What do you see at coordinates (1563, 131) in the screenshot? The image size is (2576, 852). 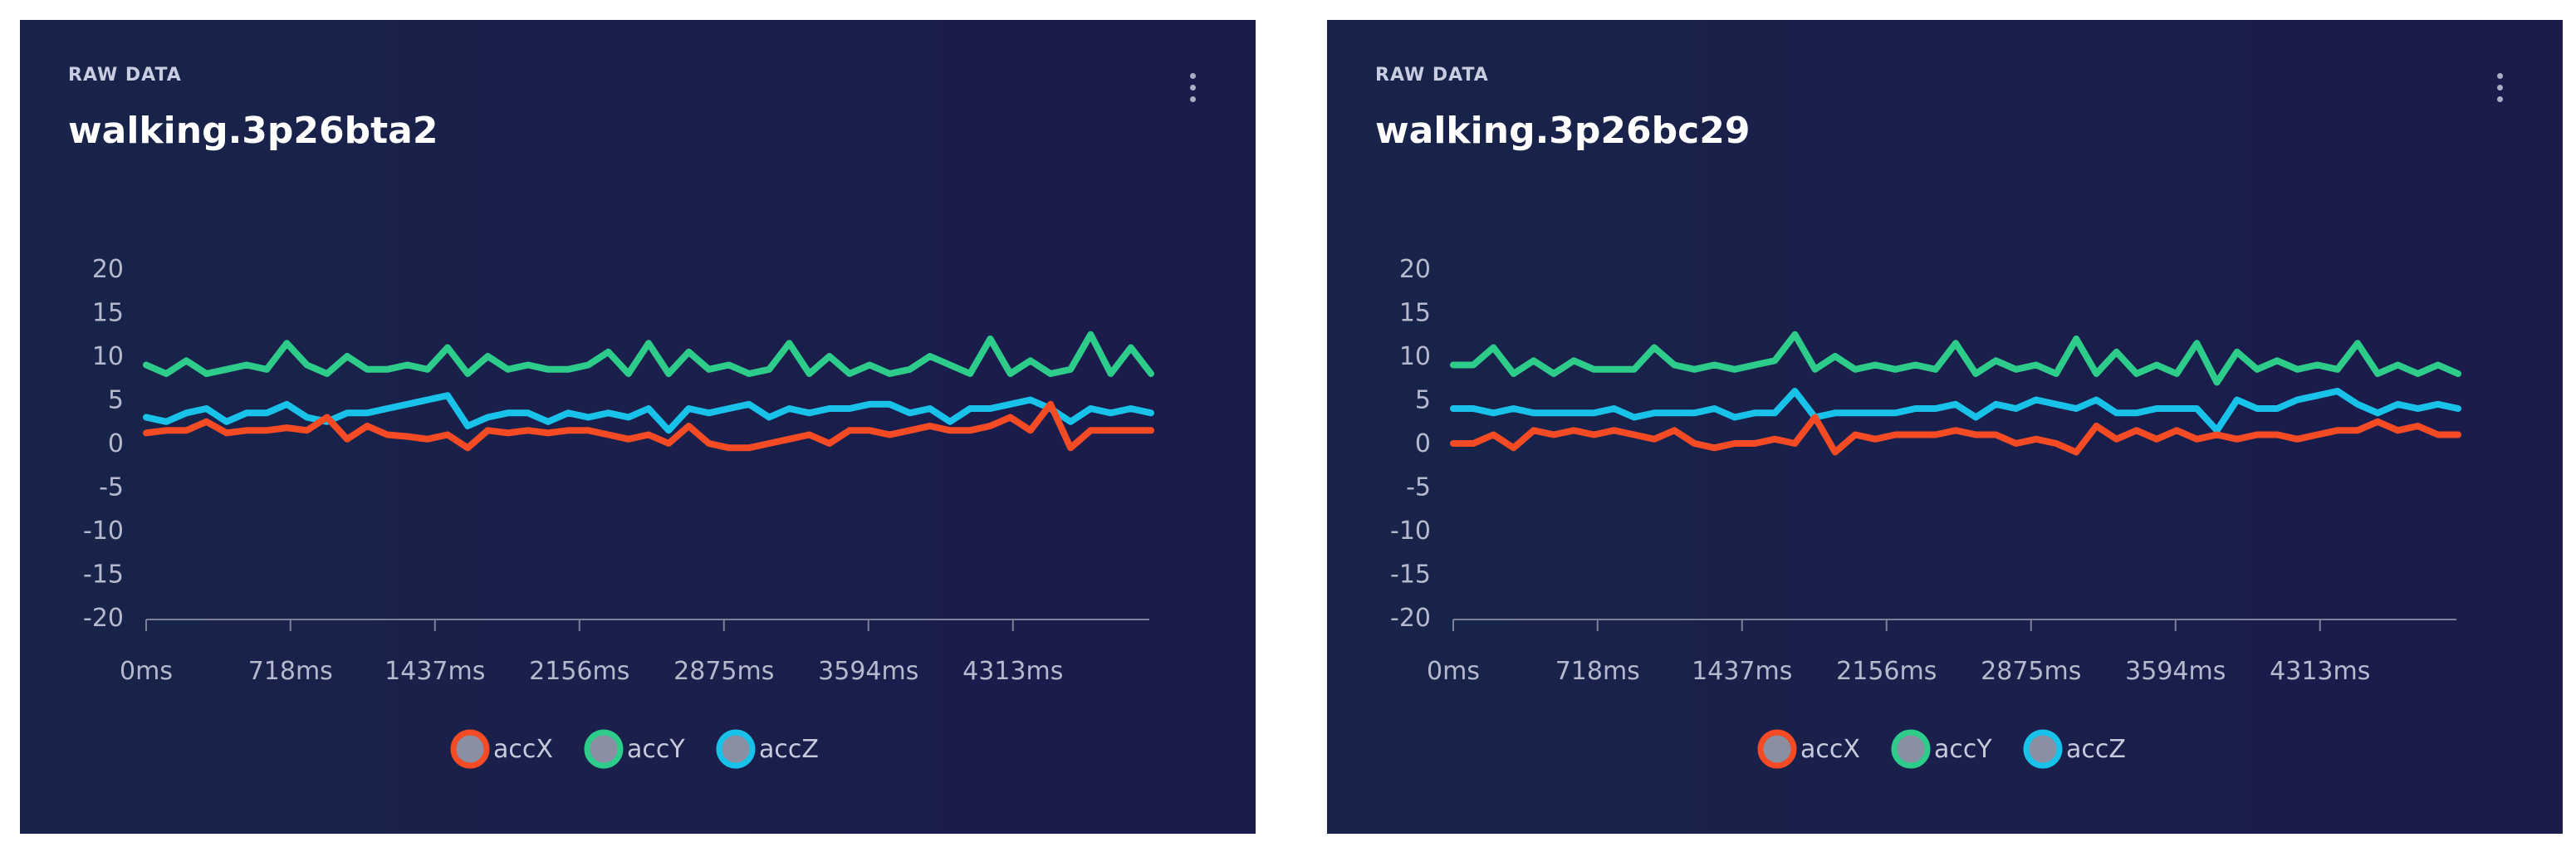 I see `sample-title: walking.3p26bc29` at bounding box center [1563, 131].